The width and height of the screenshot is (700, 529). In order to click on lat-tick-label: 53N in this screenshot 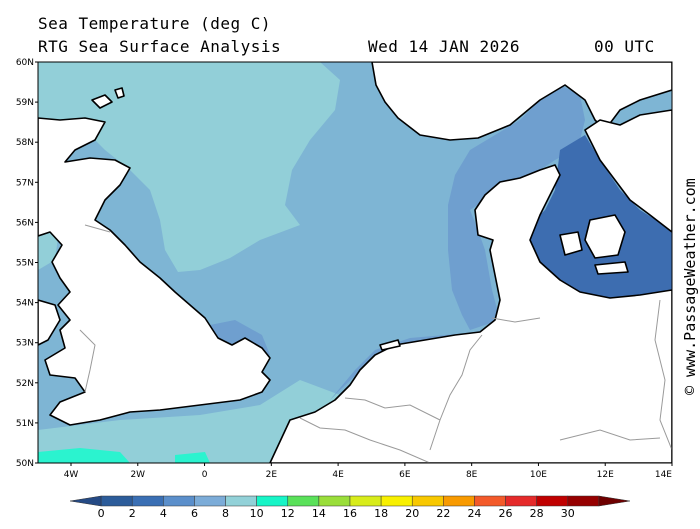, I will do `click(25, 344)`.